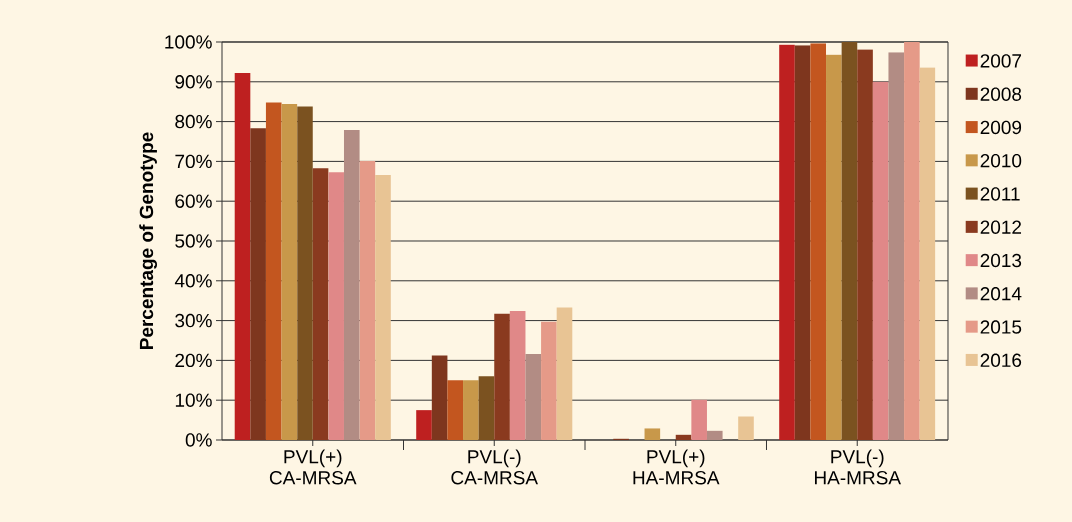 The height and width of the screenshot is (522, 1072). Describe the element at coordinates (1001, 327) in the screenshot. I see `legend-label: 2015` at that location.